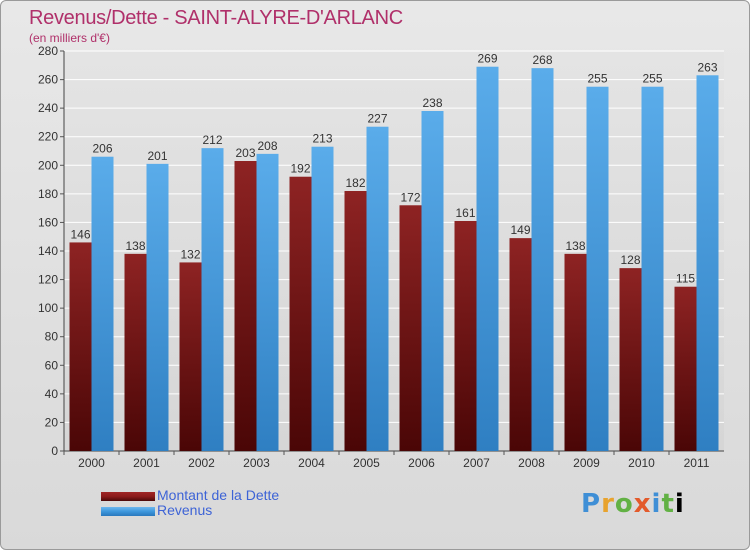 The width and height of the screenshot is (750, 550). I want to click on data-label-revenus: 206, so click(102, 149).